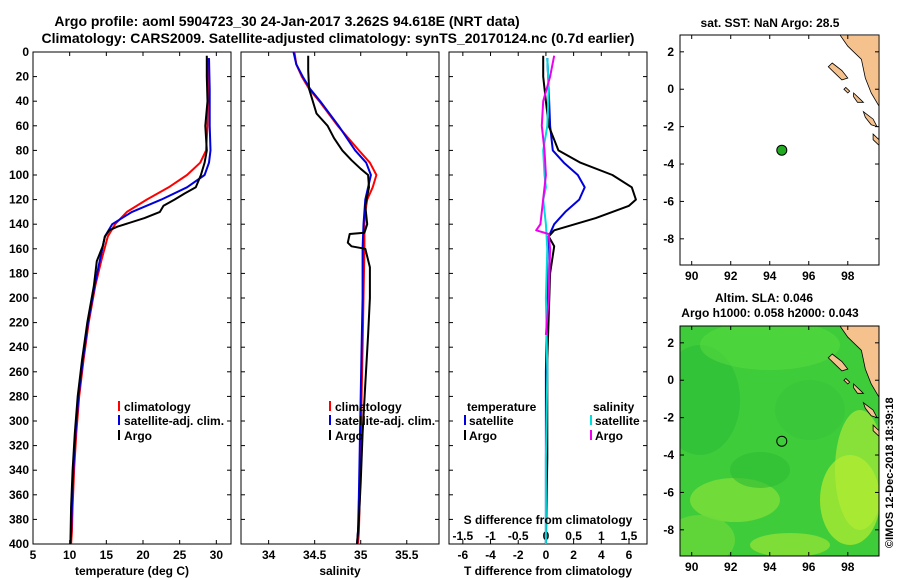 Image resolution: width=900 pixels, height=580 pixels. Describe the element at coordinates (269, 555) in the screenshot. I see `x-tick-label: 34` at that location.